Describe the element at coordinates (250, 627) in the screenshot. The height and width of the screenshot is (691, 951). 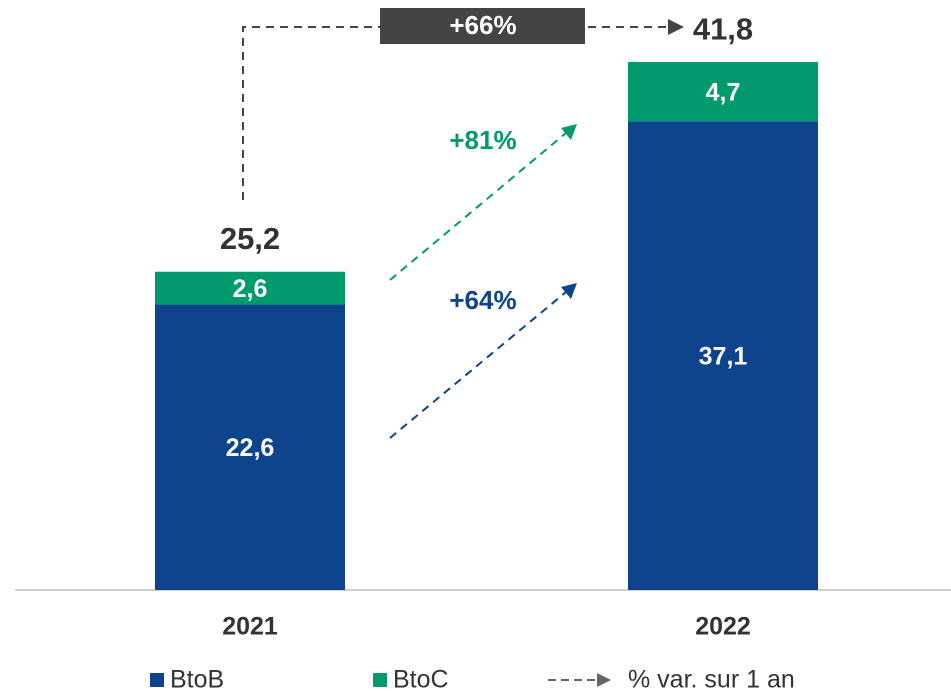
I see `x-tick-label: 2021` at that location.